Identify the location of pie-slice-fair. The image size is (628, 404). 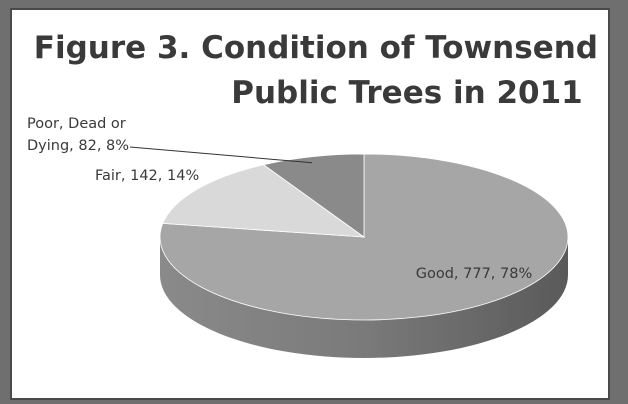
(264, 201).